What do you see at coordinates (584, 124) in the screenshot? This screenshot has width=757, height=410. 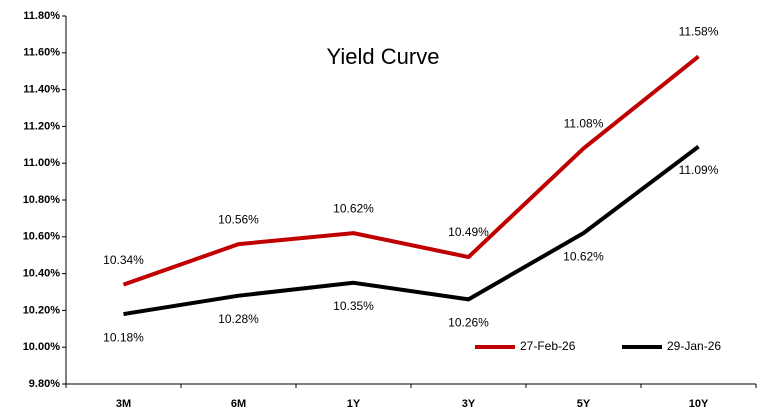 I see `data-label: 11.08%` at bounding box center [584, 124].